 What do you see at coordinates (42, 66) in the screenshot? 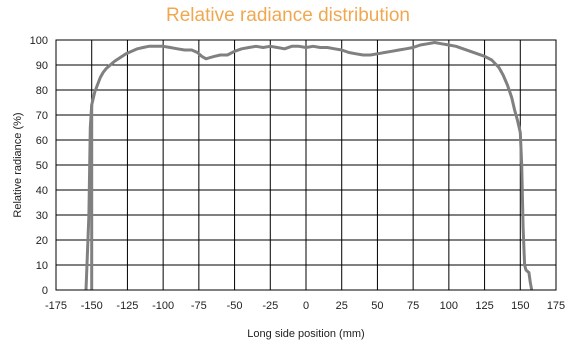
I see `y-tick-label: 90` at bounding box center [42, 66].